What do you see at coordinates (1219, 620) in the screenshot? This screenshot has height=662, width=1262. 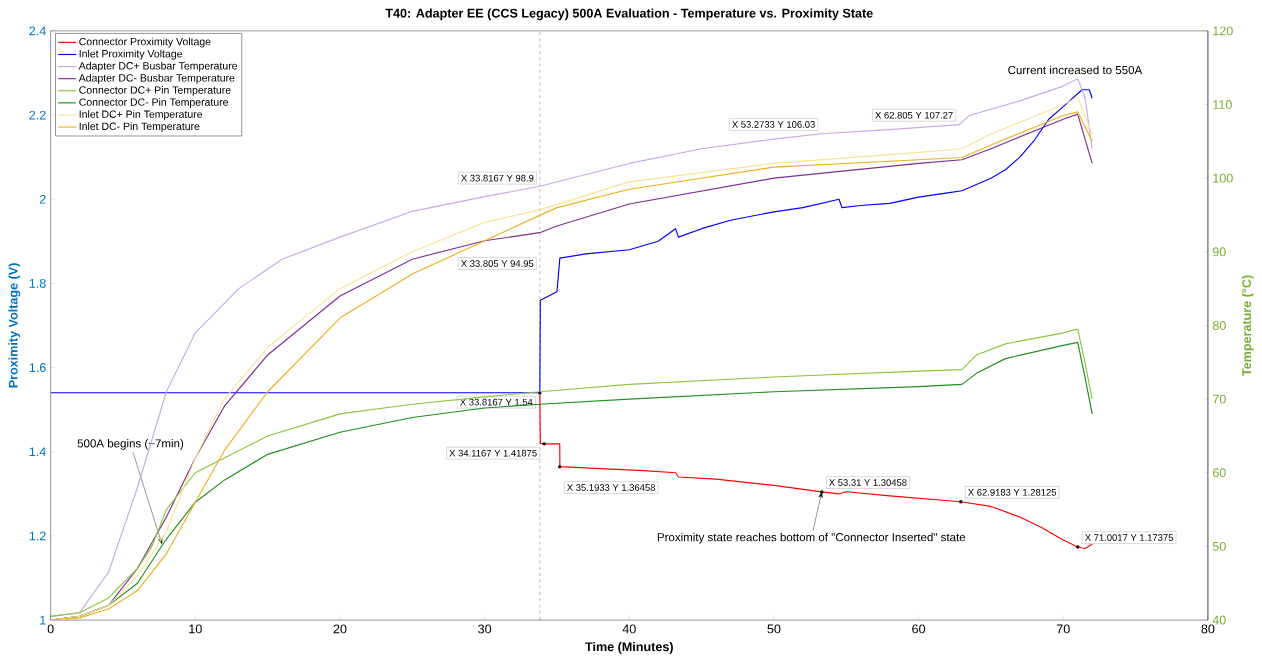 I see `y2-tick-label: 40` at bounding box center [1219, 620].